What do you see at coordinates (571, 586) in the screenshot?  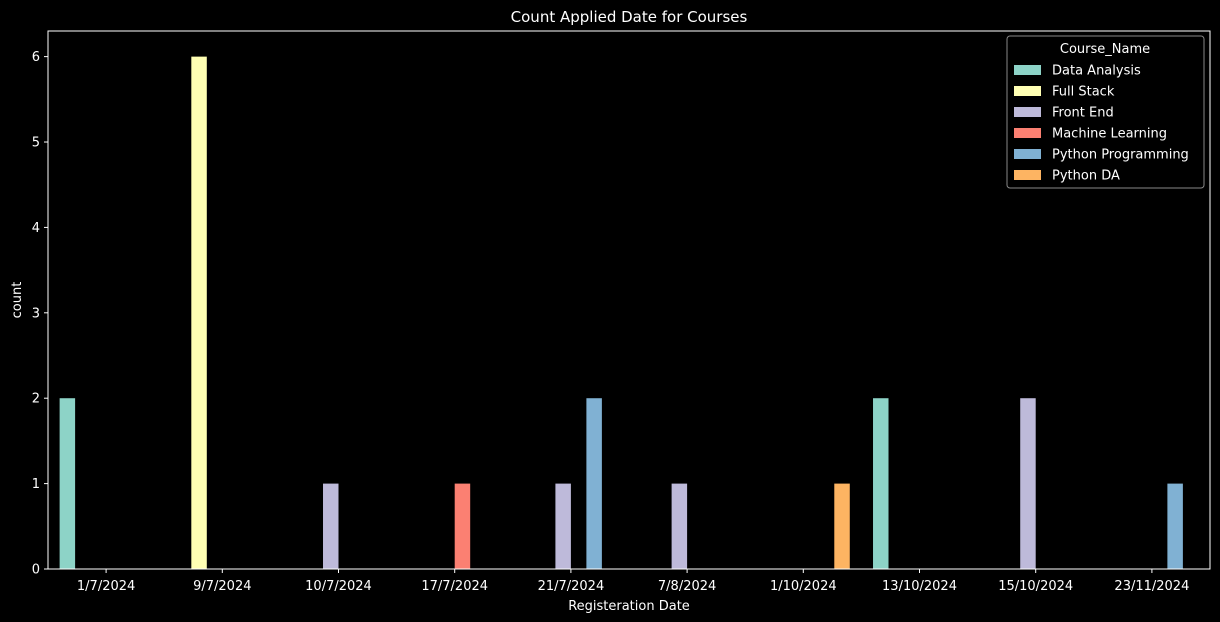 I see `x-tick-label: 21/7/2024` at bounding box center [571, 586].